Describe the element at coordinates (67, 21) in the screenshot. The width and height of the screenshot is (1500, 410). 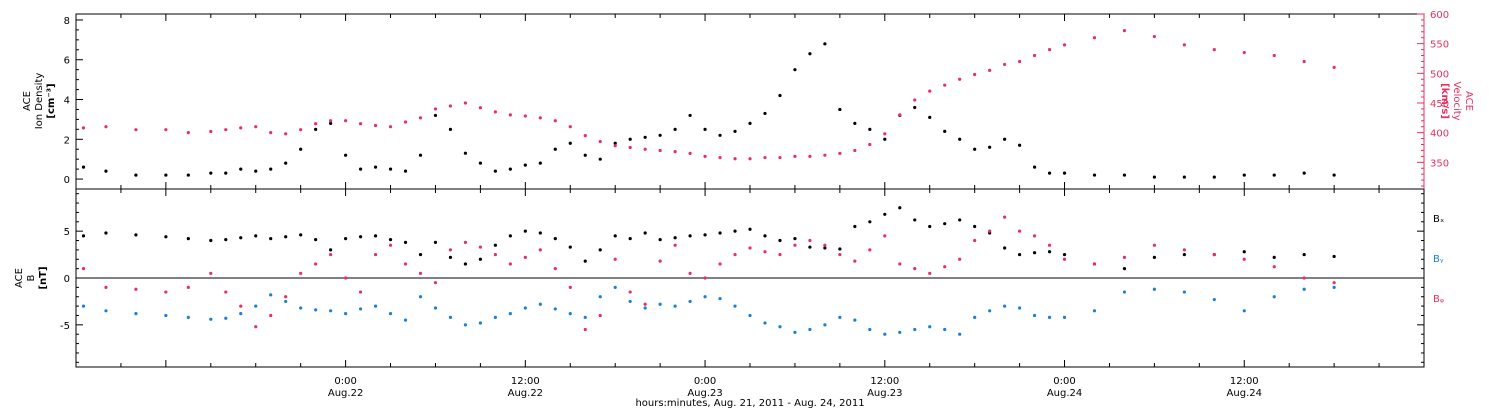
I see `top-left-tick-label: 8` at that location.